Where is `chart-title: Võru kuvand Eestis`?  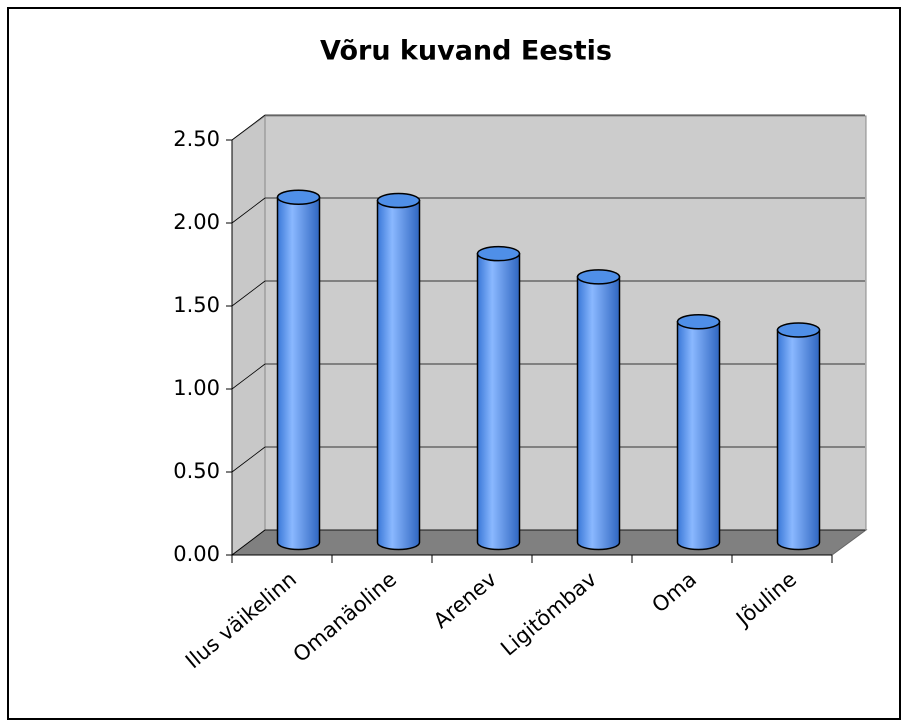
chart-title: Võru kuvand Eestis is located at coordinates (466, 51).